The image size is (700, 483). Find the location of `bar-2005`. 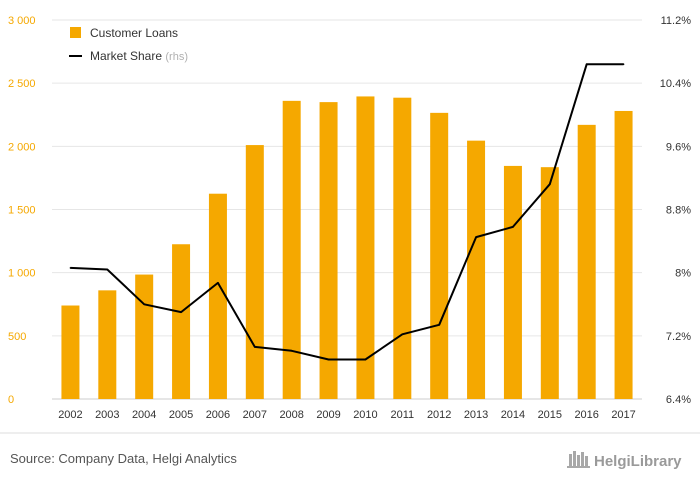

bar-2005 is located at coordinates (181, 321).